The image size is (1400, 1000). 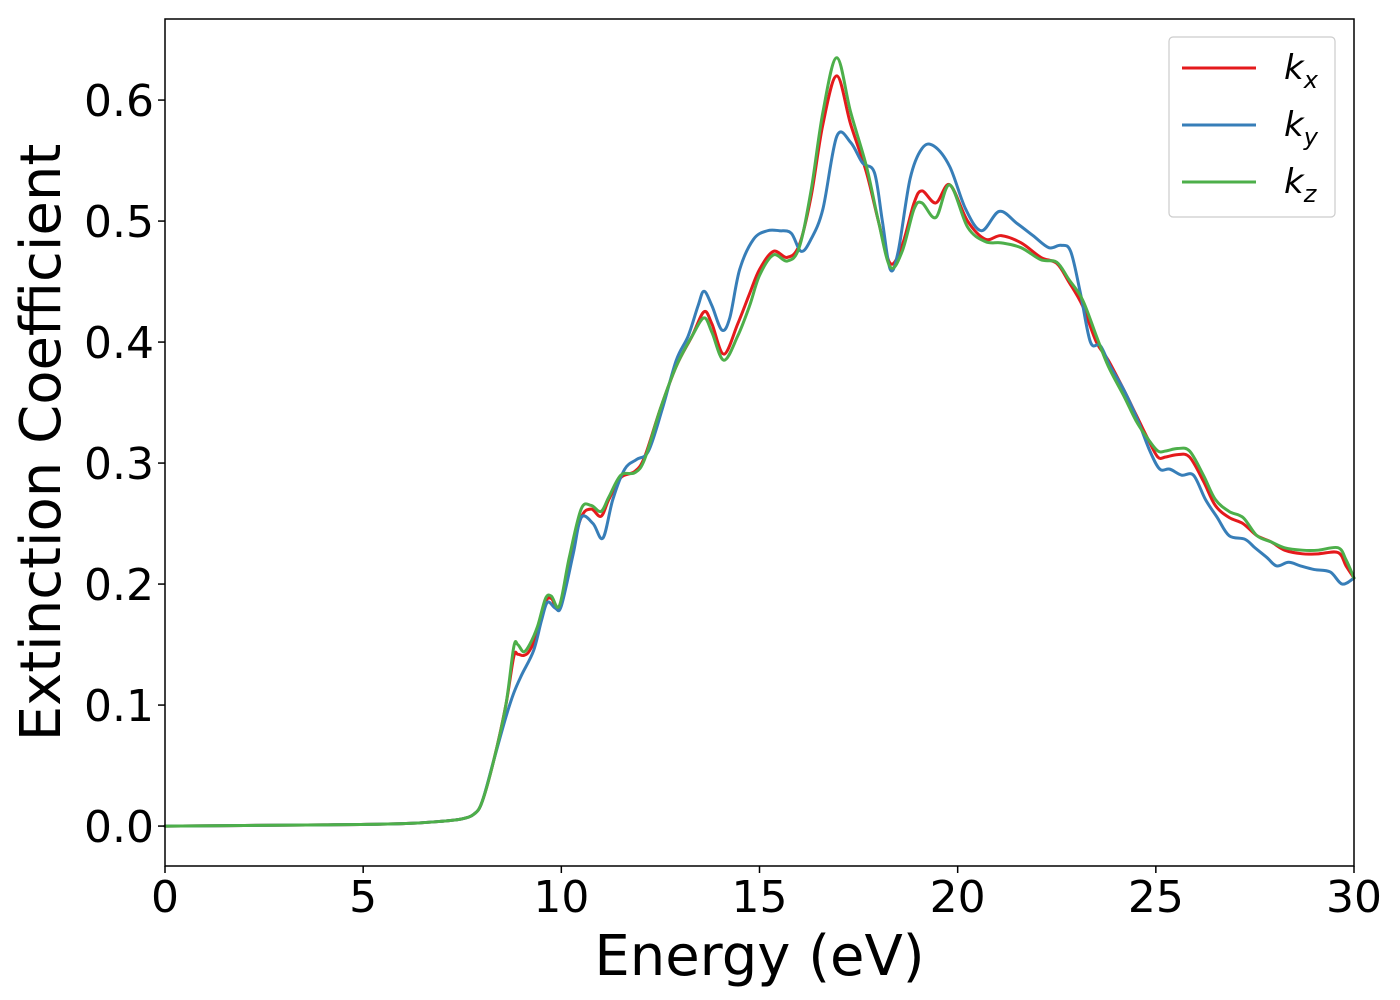 I want to click on x-tick-label: 25, so click(x=1156, y=897).